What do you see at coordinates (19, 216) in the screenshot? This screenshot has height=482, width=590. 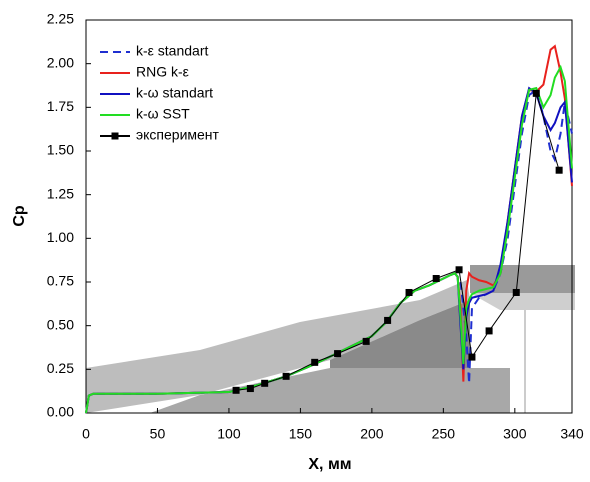 I see `y-axis-label: Cp` at bounding box center [19, 216].